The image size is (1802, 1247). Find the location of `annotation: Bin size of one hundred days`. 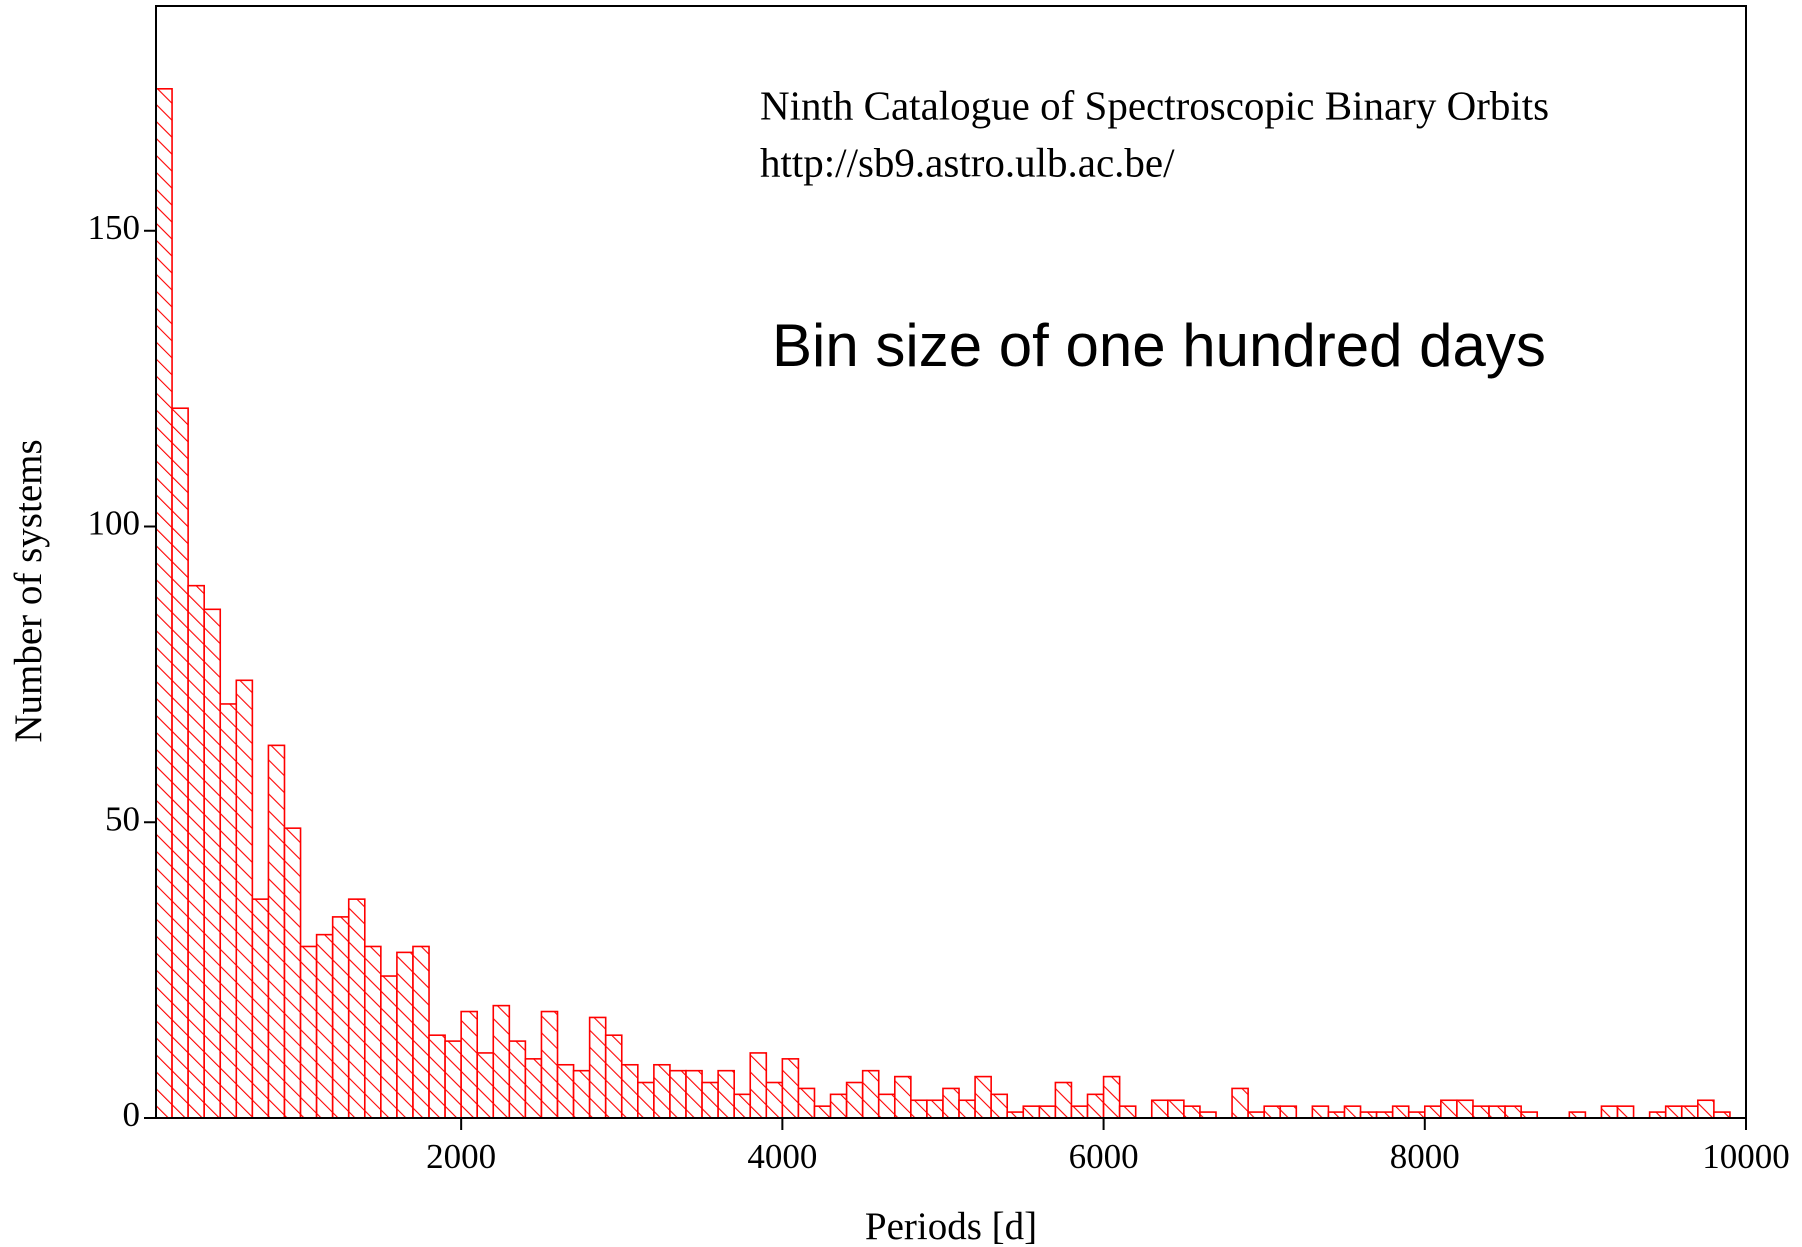

annotation: Bin size of one hundred days is located at coordinates (1159, 345).